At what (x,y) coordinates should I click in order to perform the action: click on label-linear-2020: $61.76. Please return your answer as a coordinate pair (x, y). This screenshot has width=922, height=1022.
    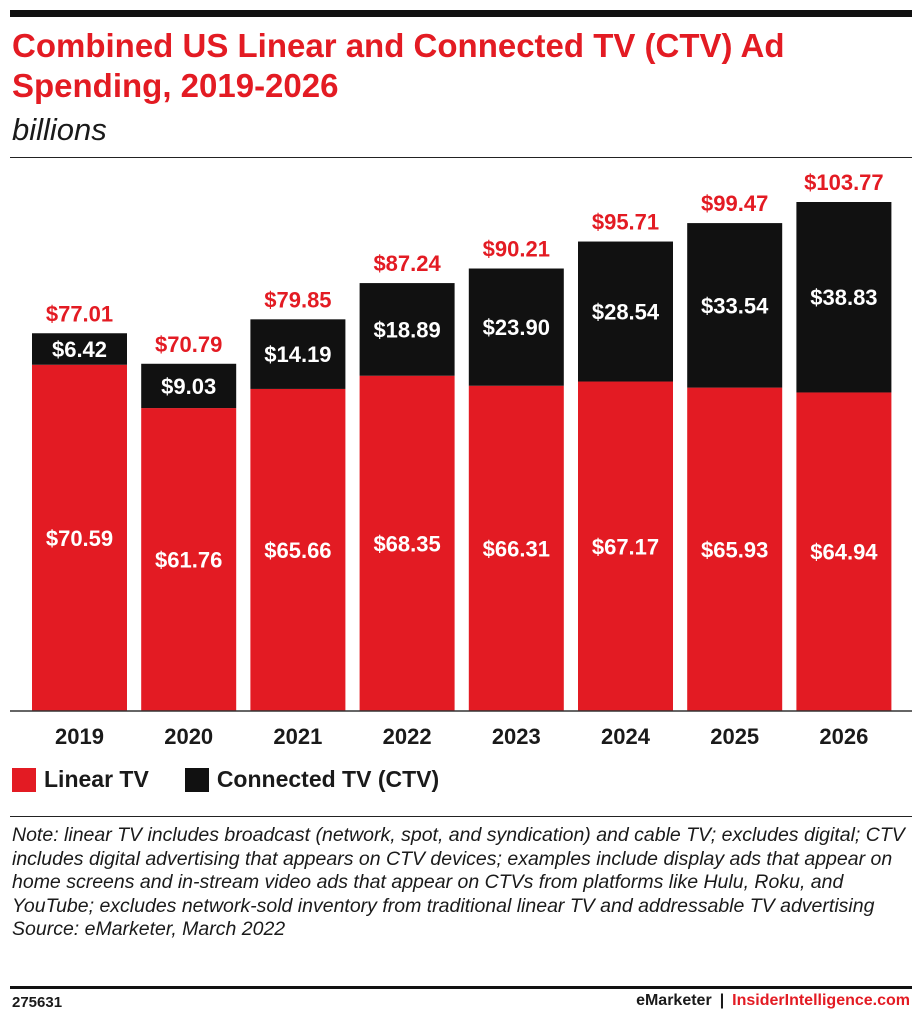
    Looking at the image, I should click on (188, 560).